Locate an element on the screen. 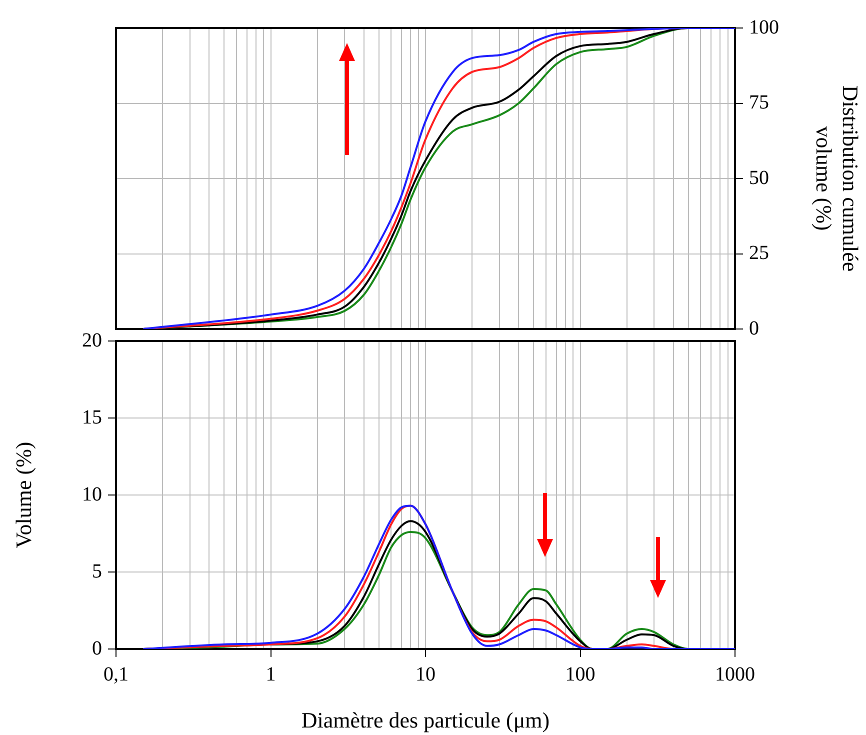 The width and height of the screenshot is (866, 735). x-tick-label: 0,1 is located at coordinates (116, 674).